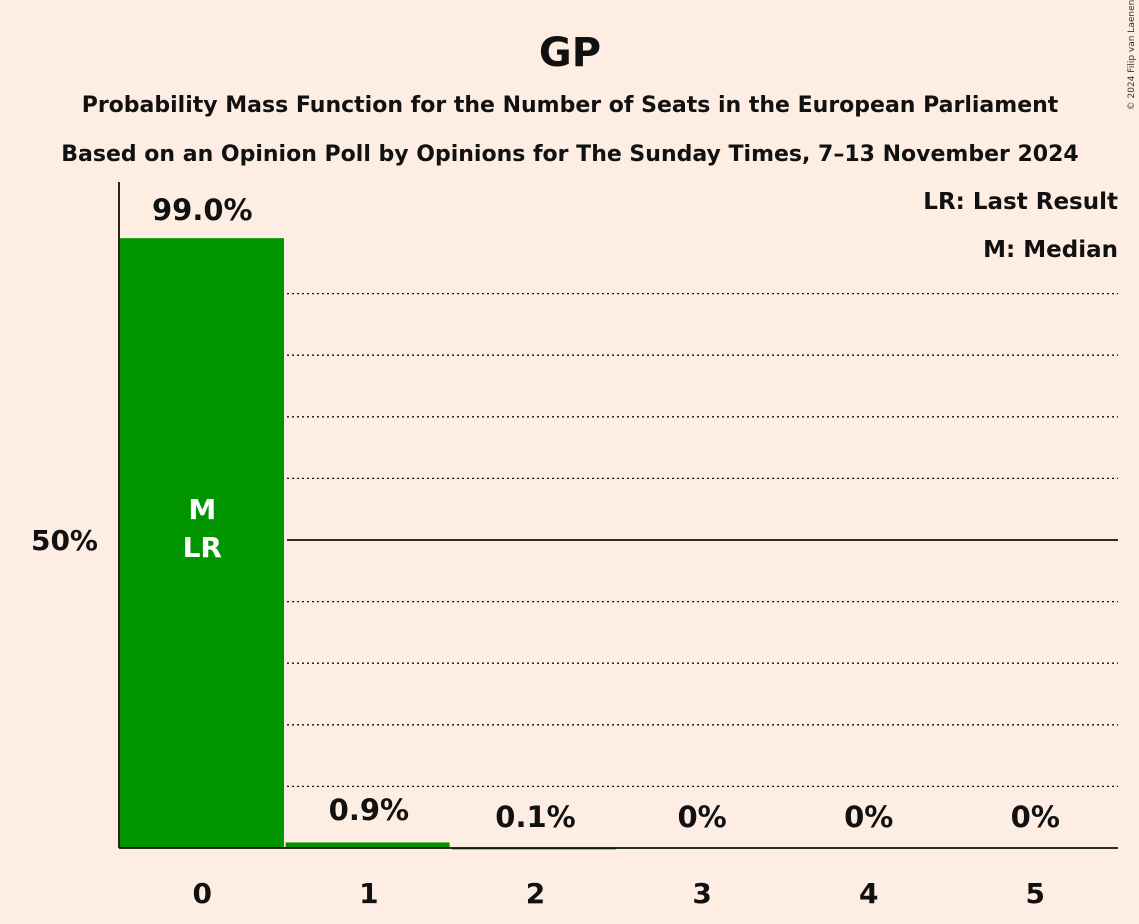 This screenshot has height=924, width=1139. I want to click on value-label-3: 0%, so click(701, 817).